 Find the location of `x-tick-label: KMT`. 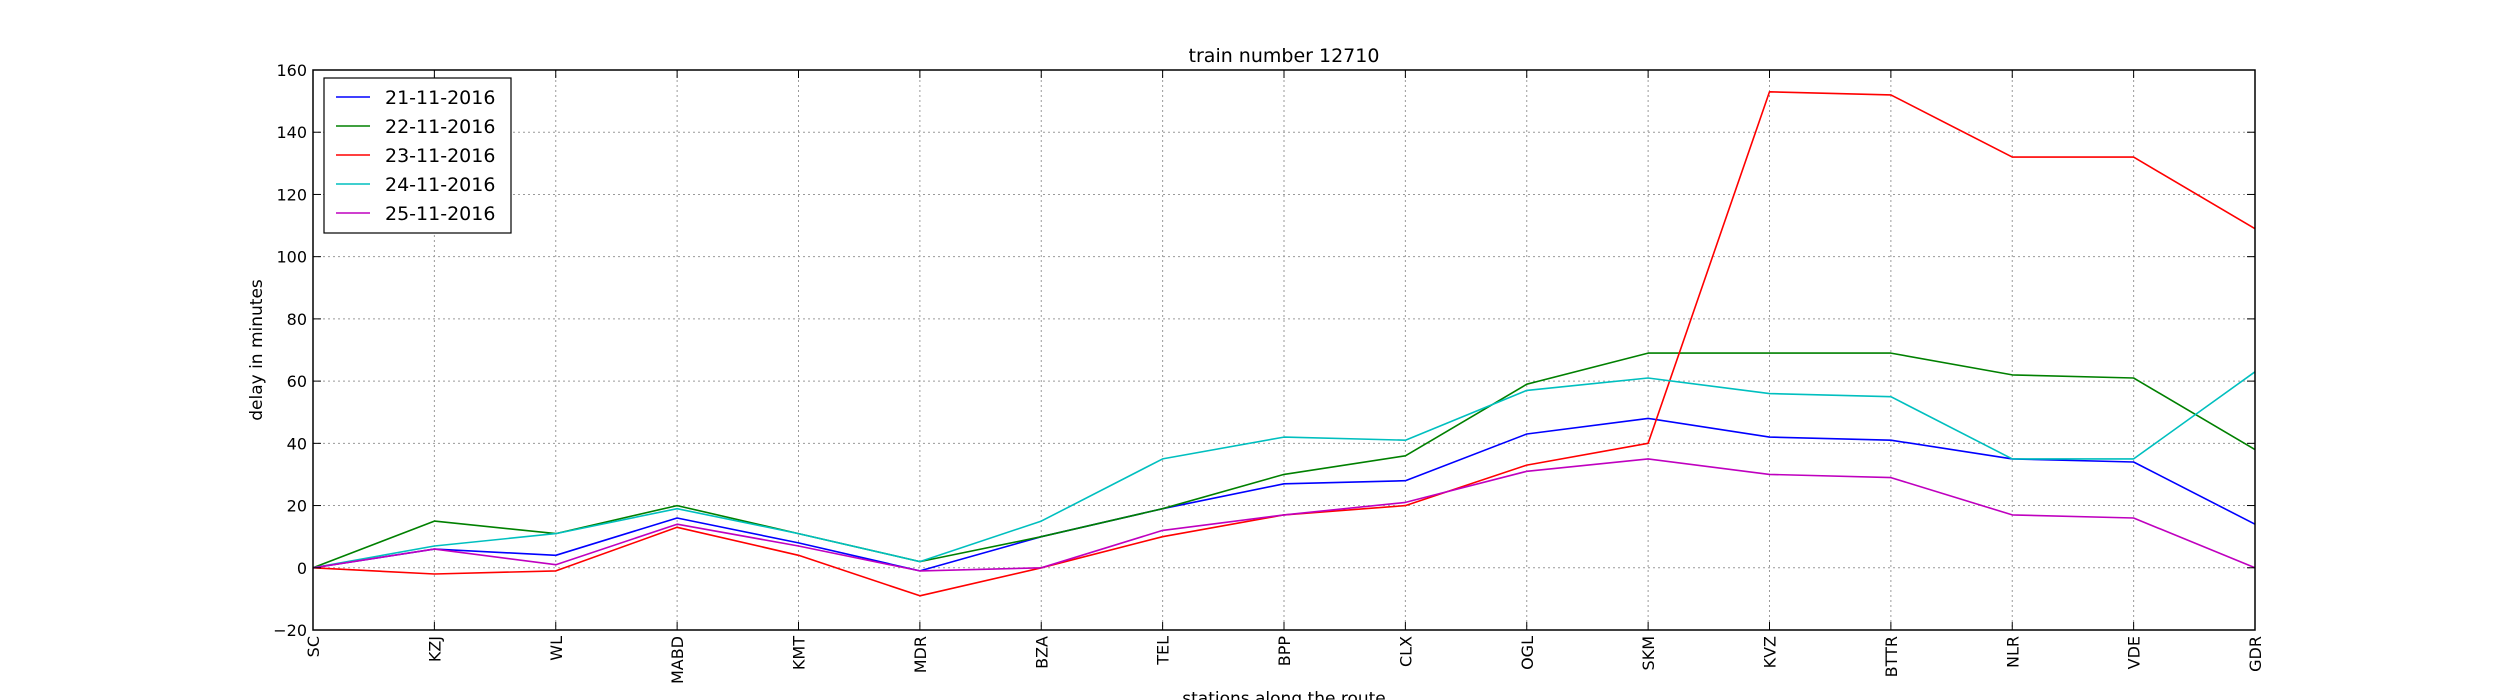

x-tick-label: KMT is located at coordinates (799, 653).